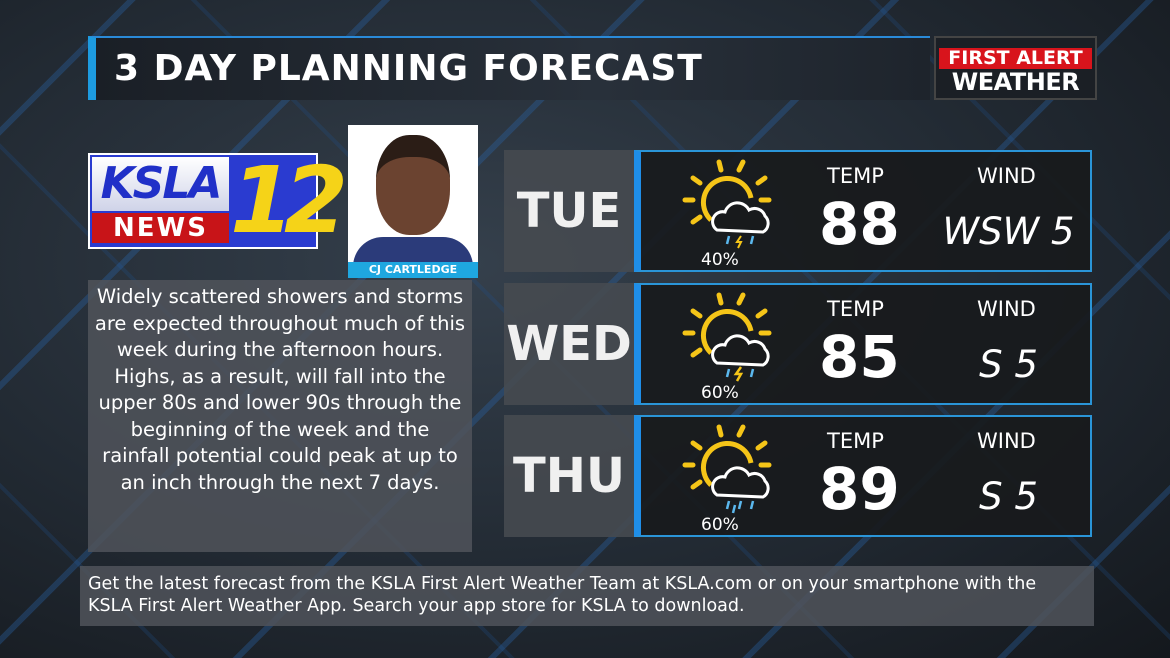  Describe the element at coordinates (720, 260) in the screenshot. I see `precip-chance: 40%` at that location.